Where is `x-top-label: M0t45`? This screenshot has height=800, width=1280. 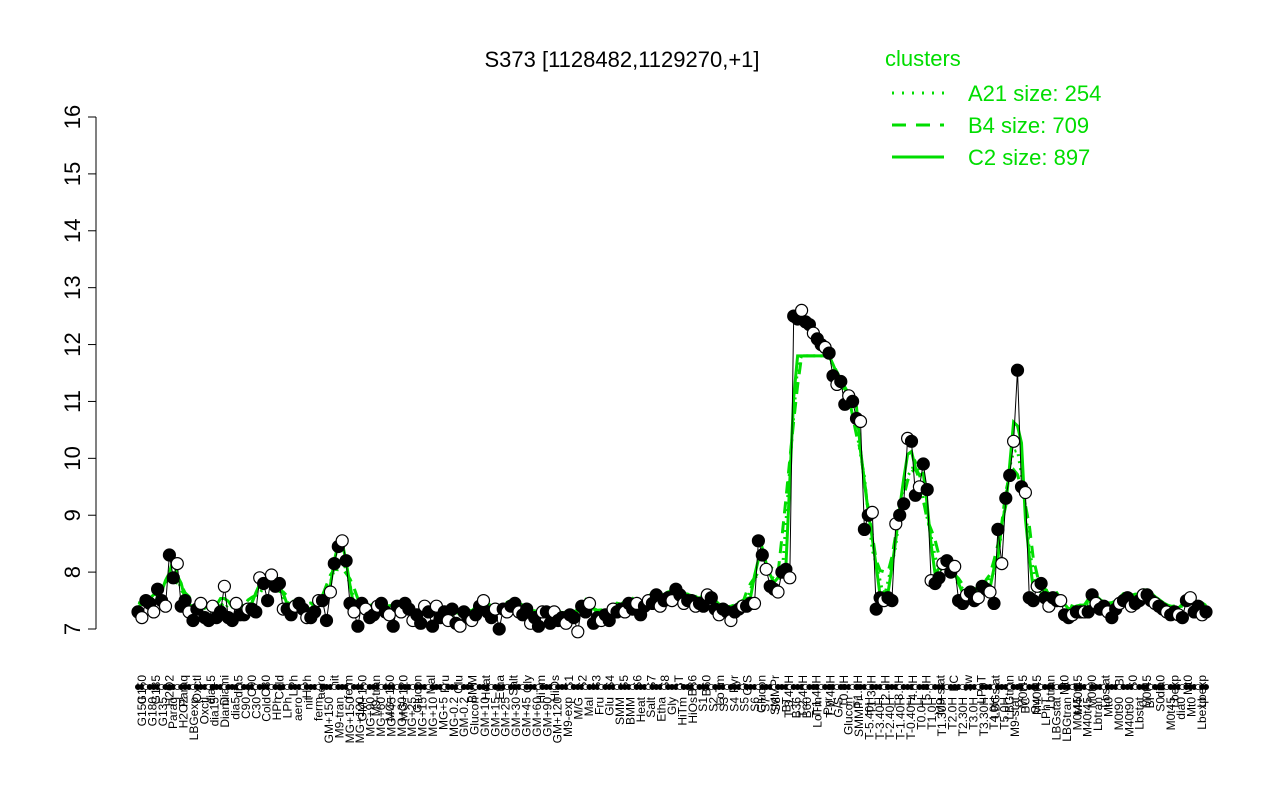 x-top-label: M0t45 is located at coordinates (1147, 692).